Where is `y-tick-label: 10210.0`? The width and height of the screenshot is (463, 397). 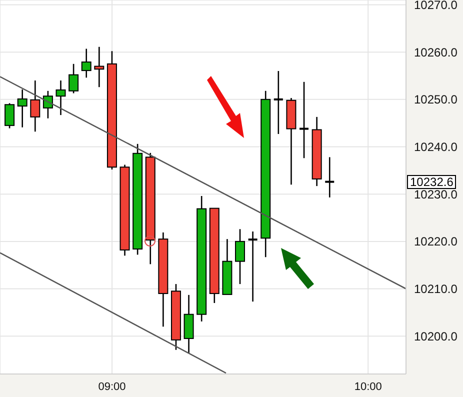 y-tick-label: 10210.0 is located at coordinates (436, 289).